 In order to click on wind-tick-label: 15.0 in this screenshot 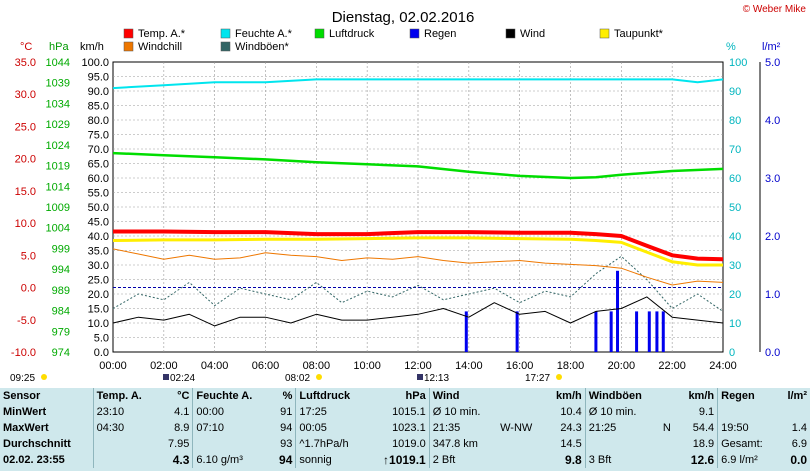, I will do `click(98, 310)`.